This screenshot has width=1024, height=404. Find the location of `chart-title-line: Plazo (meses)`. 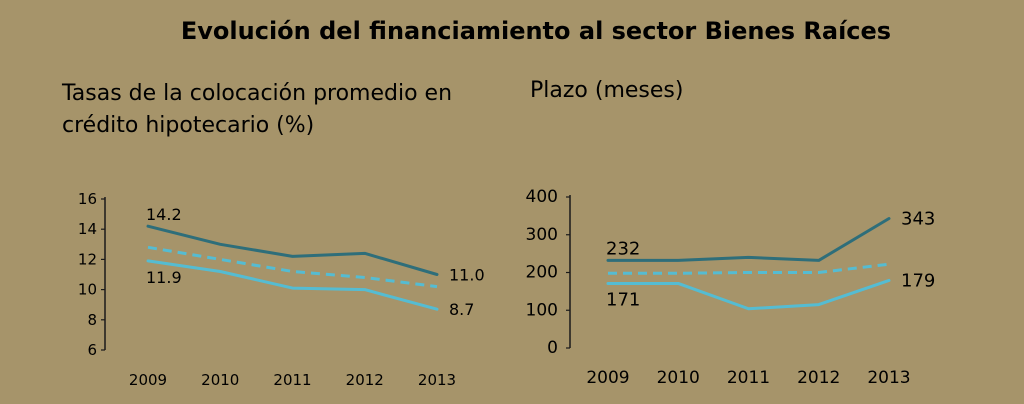

chart-title-line: Plazo (meses) is located at coordinates (606, 90).